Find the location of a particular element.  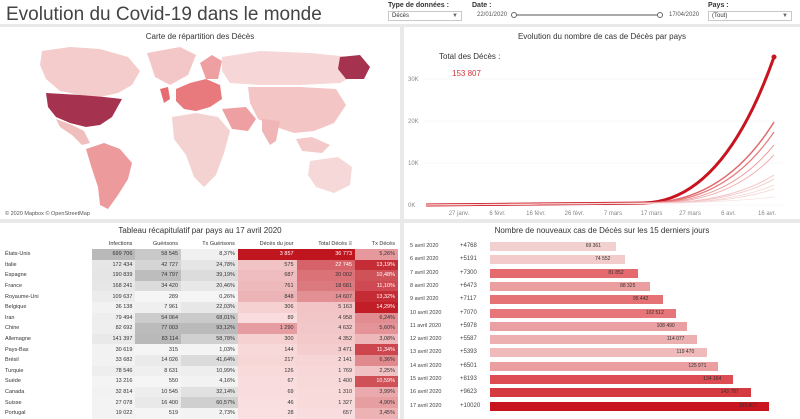

pays-select: (Tout) ▼ is located at coordinates (750, 16).